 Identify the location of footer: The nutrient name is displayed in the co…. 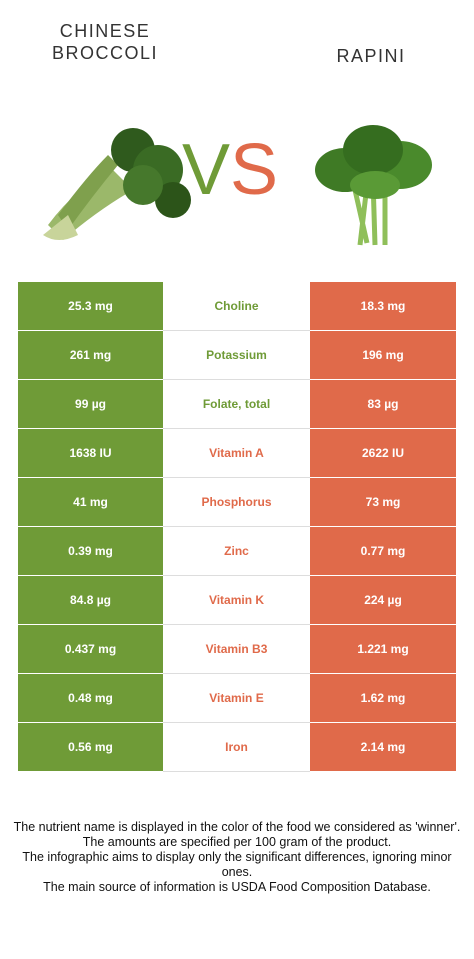
(237, 857).